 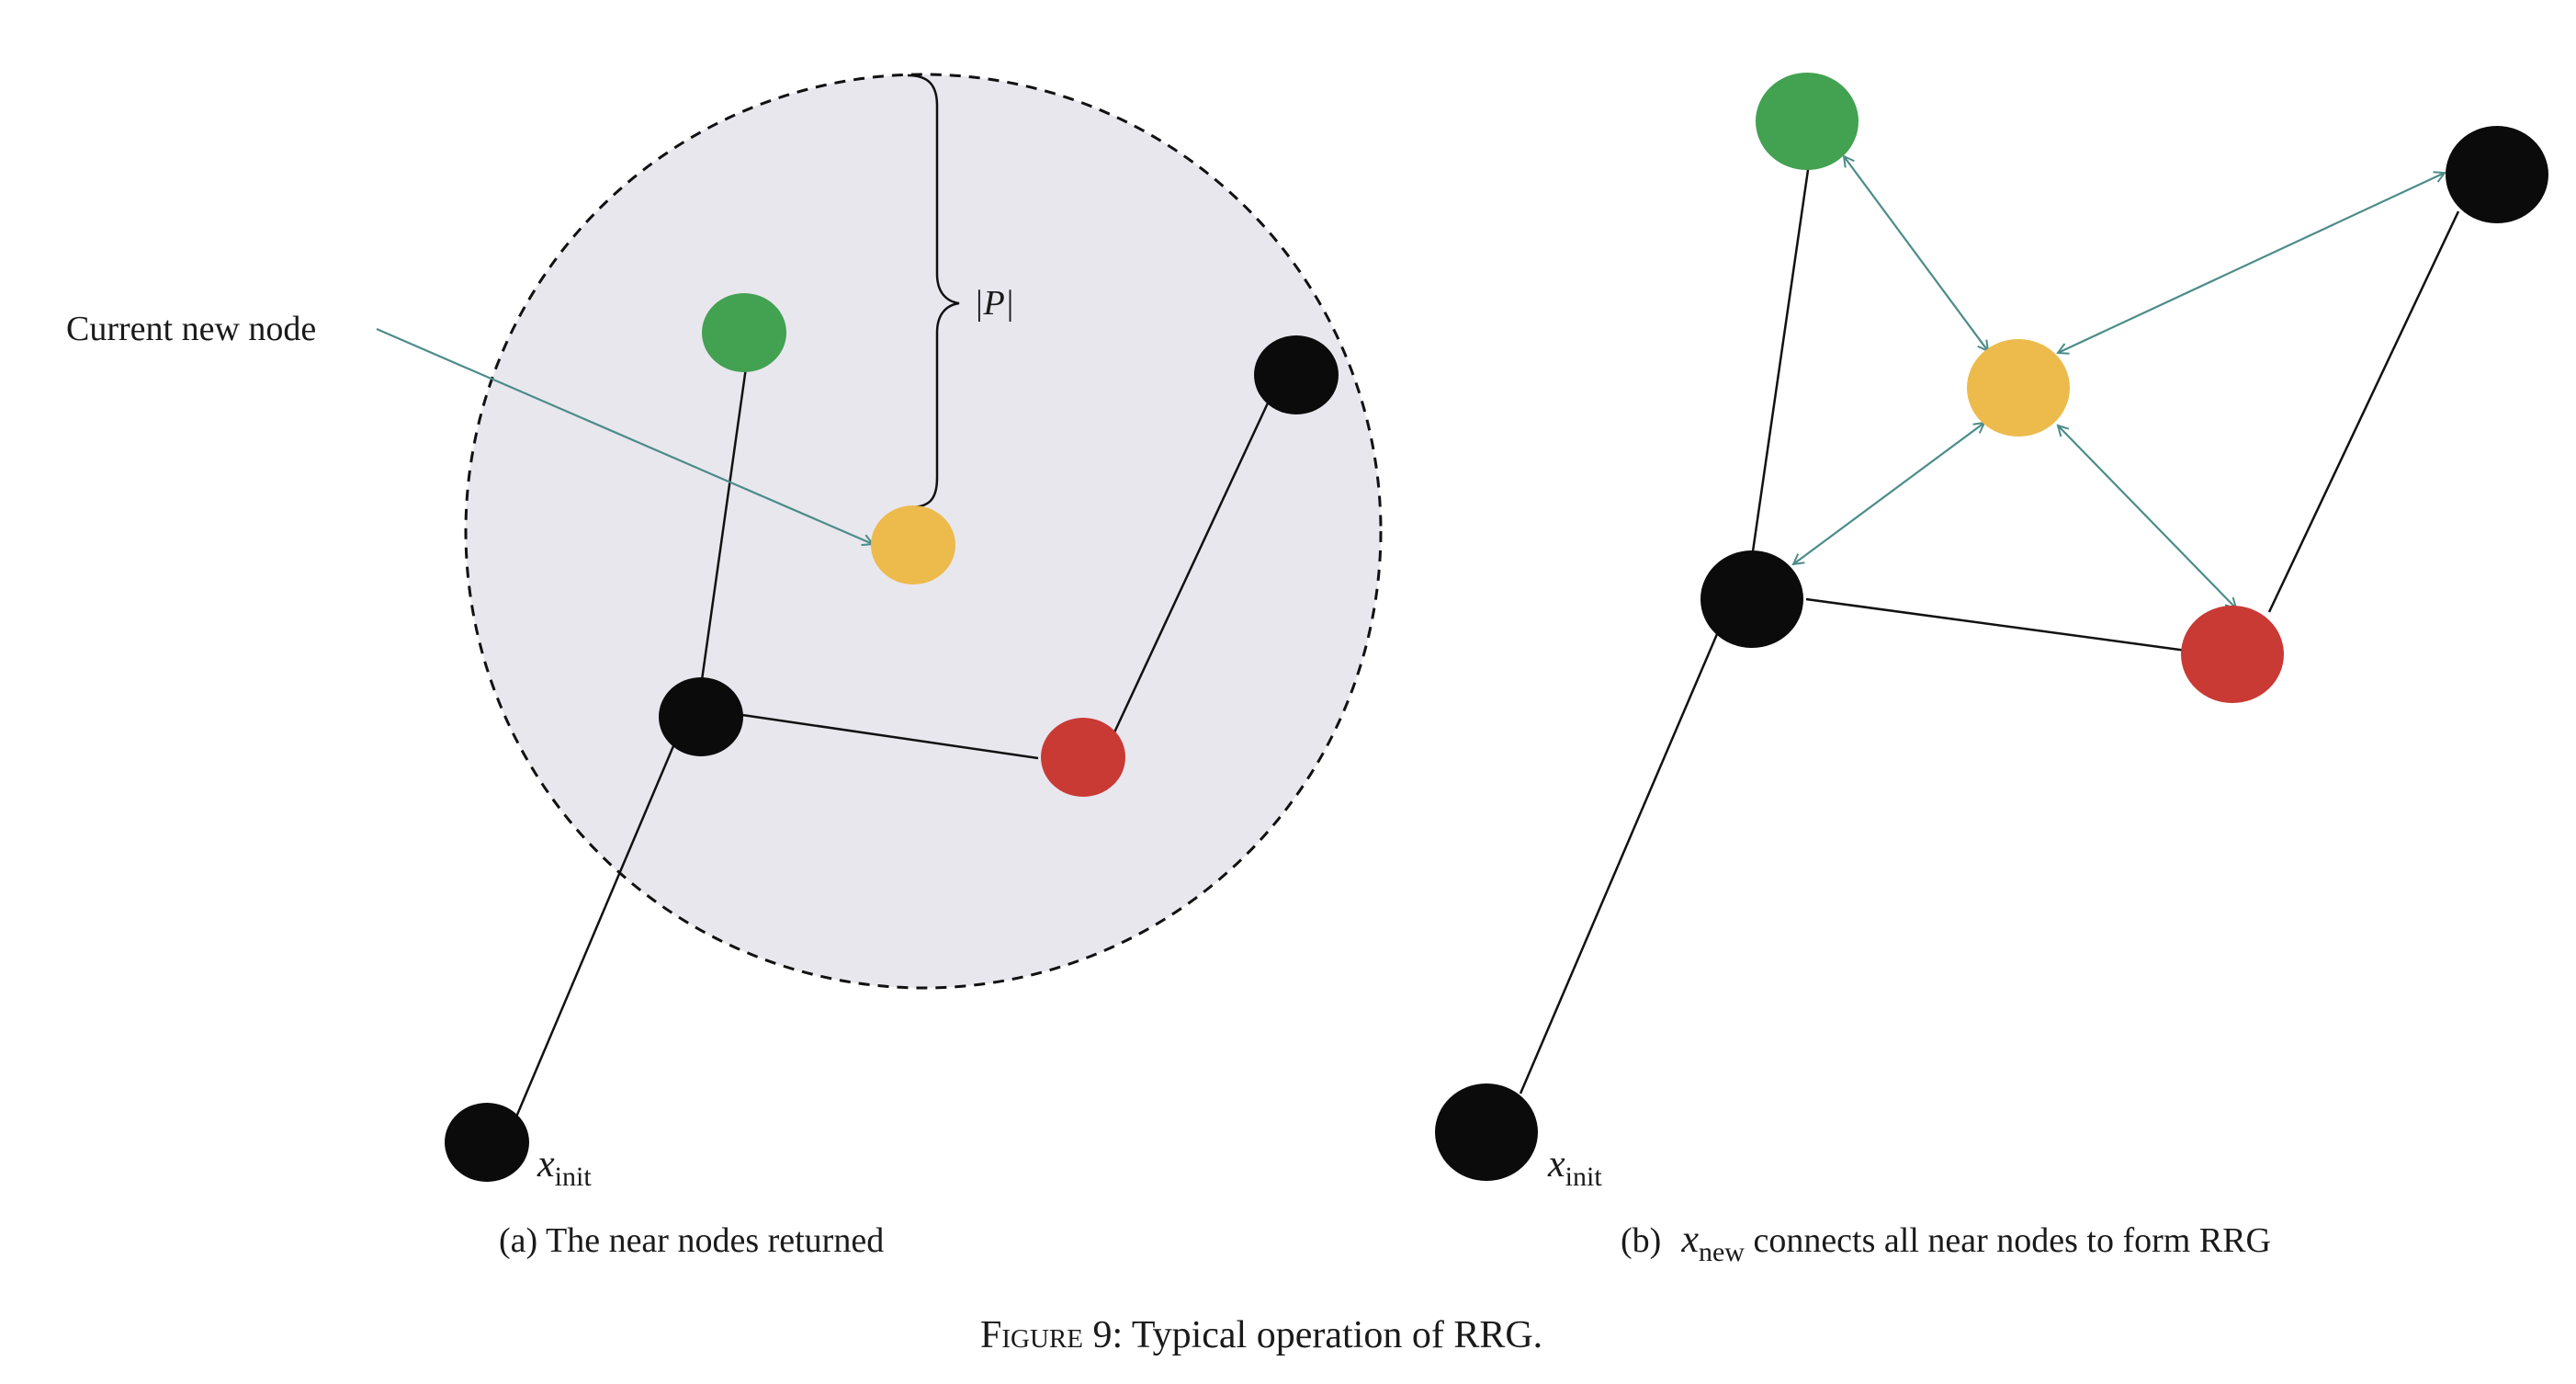 I want to click on node-black-center, so click(x=701, y=716).